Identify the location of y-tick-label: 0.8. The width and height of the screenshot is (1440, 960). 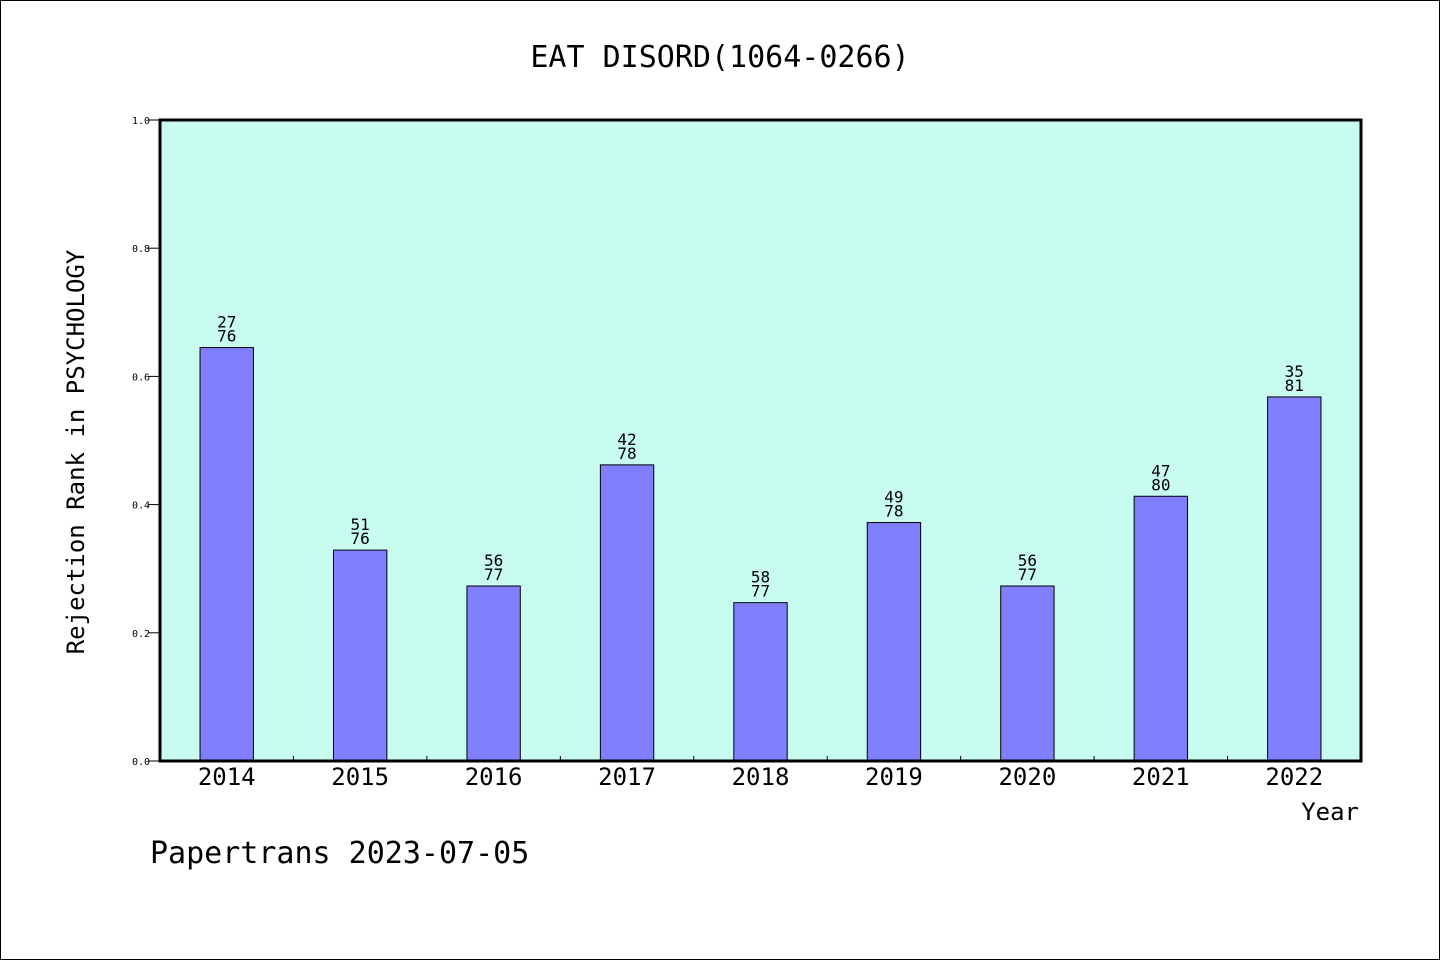
(141, 249).